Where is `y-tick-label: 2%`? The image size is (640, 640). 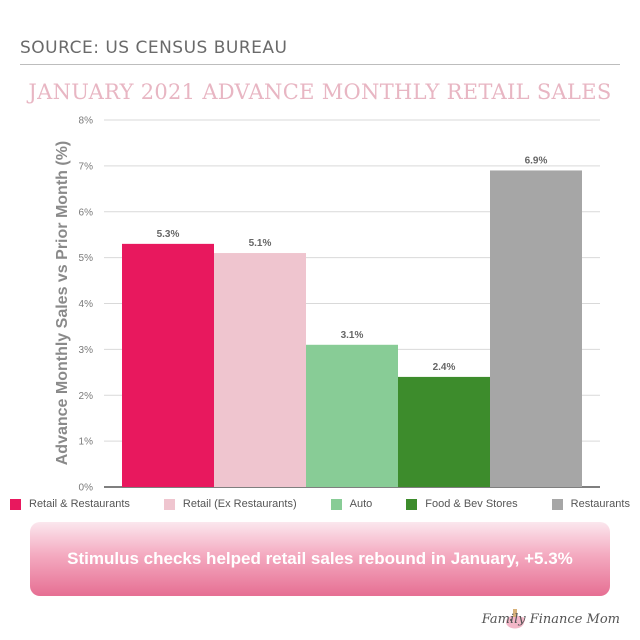
y-tick-label: 2% is located at coordinates (86, 396).